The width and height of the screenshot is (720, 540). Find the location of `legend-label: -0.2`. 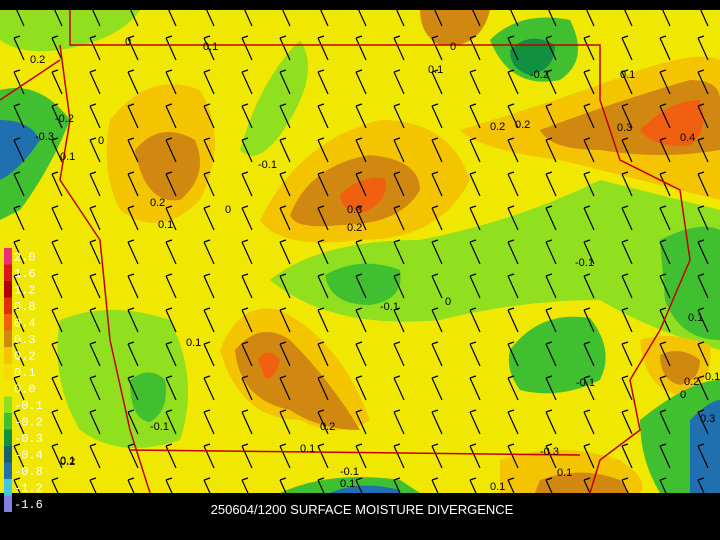

legend-label: -0.2 is located at coordinates (28, 422).